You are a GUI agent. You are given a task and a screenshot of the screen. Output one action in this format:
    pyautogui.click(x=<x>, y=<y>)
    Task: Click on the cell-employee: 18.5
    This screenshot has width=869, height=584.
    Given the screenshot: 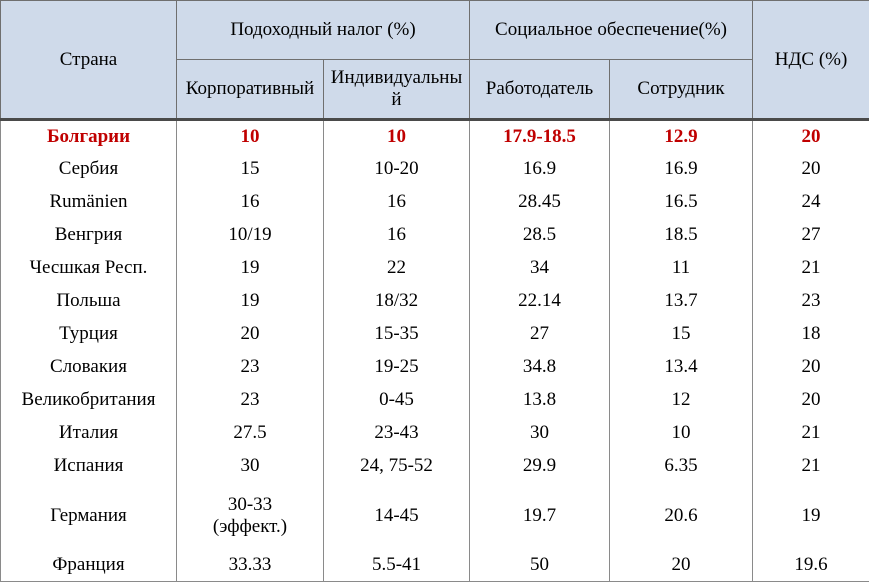 What is the action you would take?
    pyautogui.click(x=681, y=235)
    